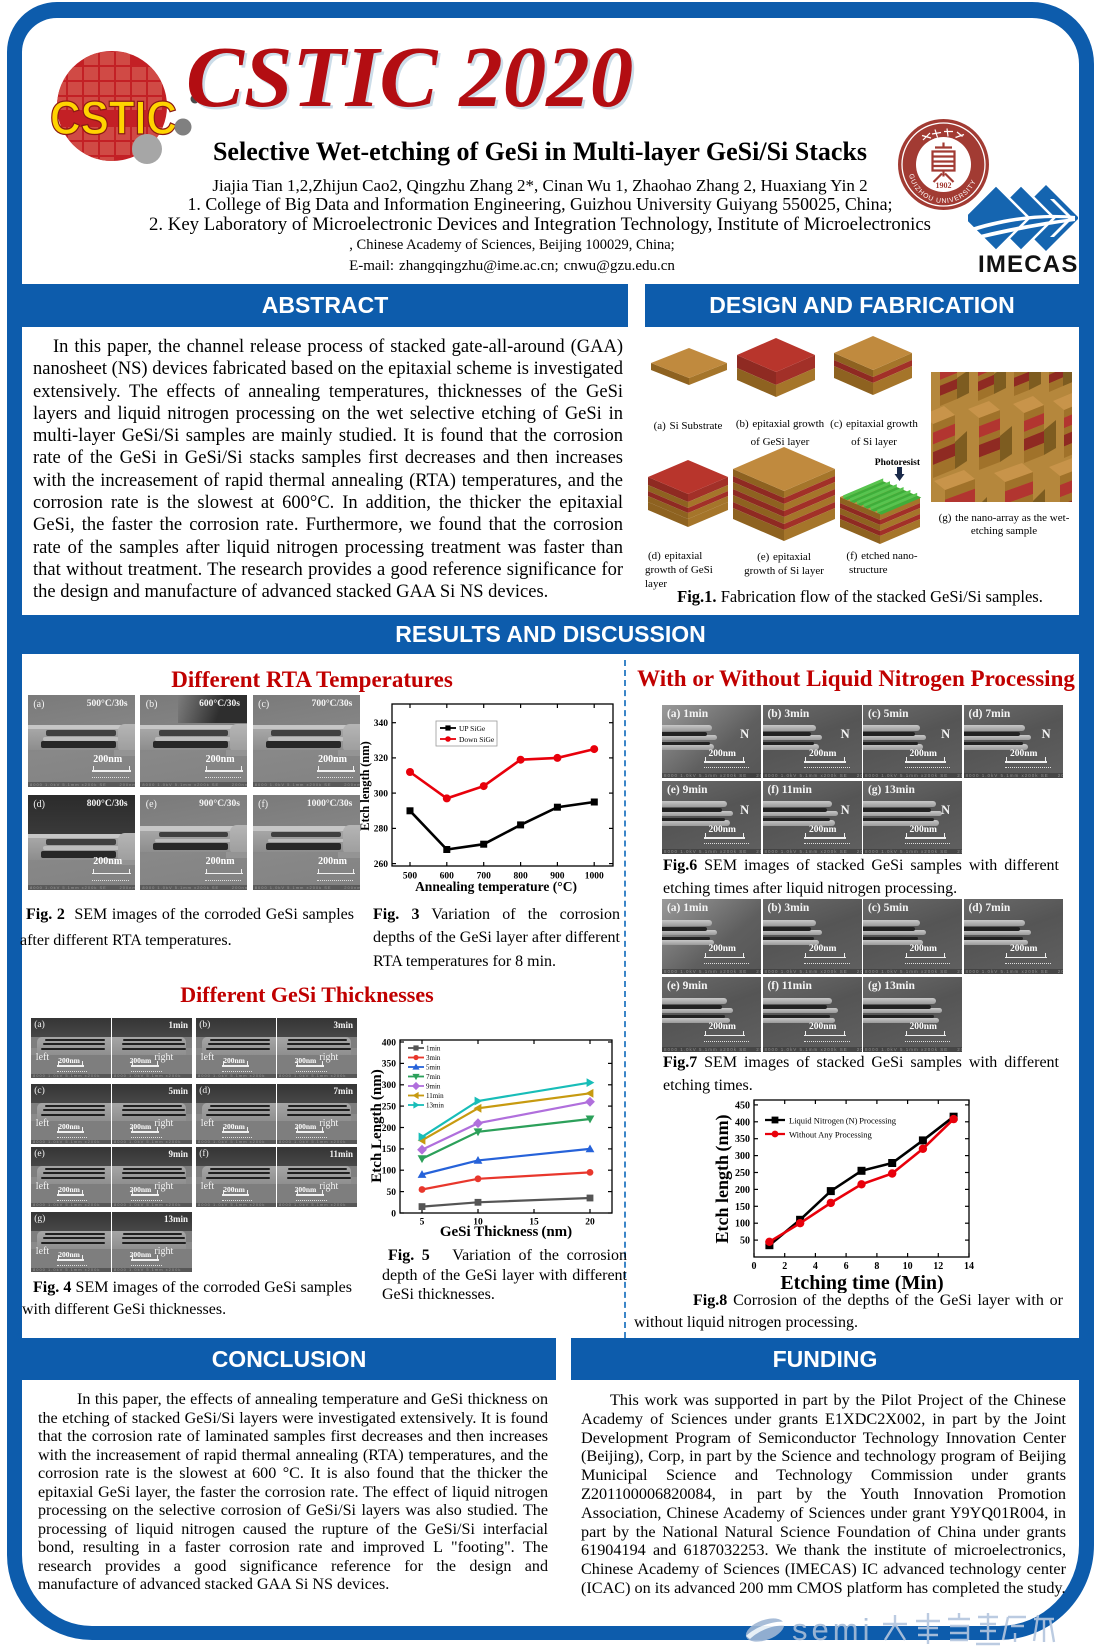  Describe the element at coordinates (1004, 518) in the screenshot. I see `svg-text:(g) the nano-array as the wet: (g) the nano-array as the wet-` at that location.